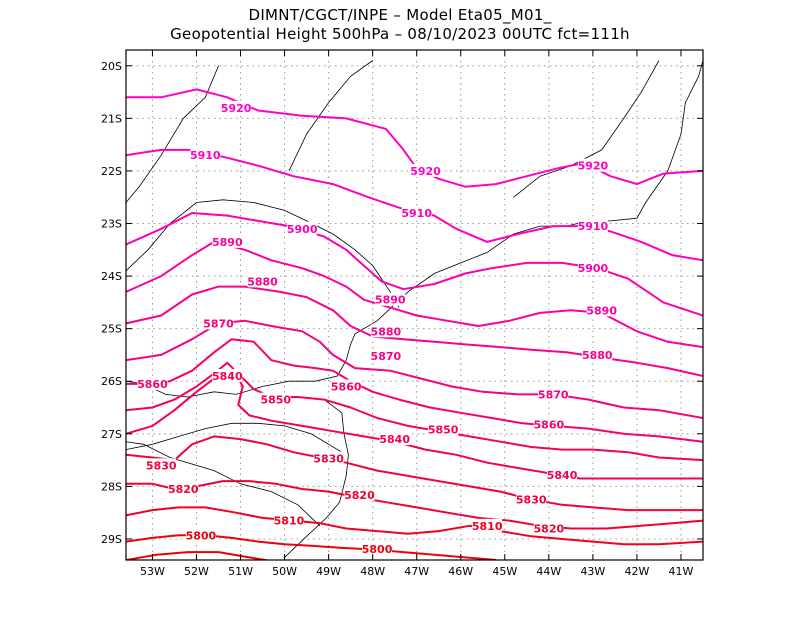 The height and width of the screenshot is (618, 800). I want to click on lon-label: 48W, so click(372, 571).